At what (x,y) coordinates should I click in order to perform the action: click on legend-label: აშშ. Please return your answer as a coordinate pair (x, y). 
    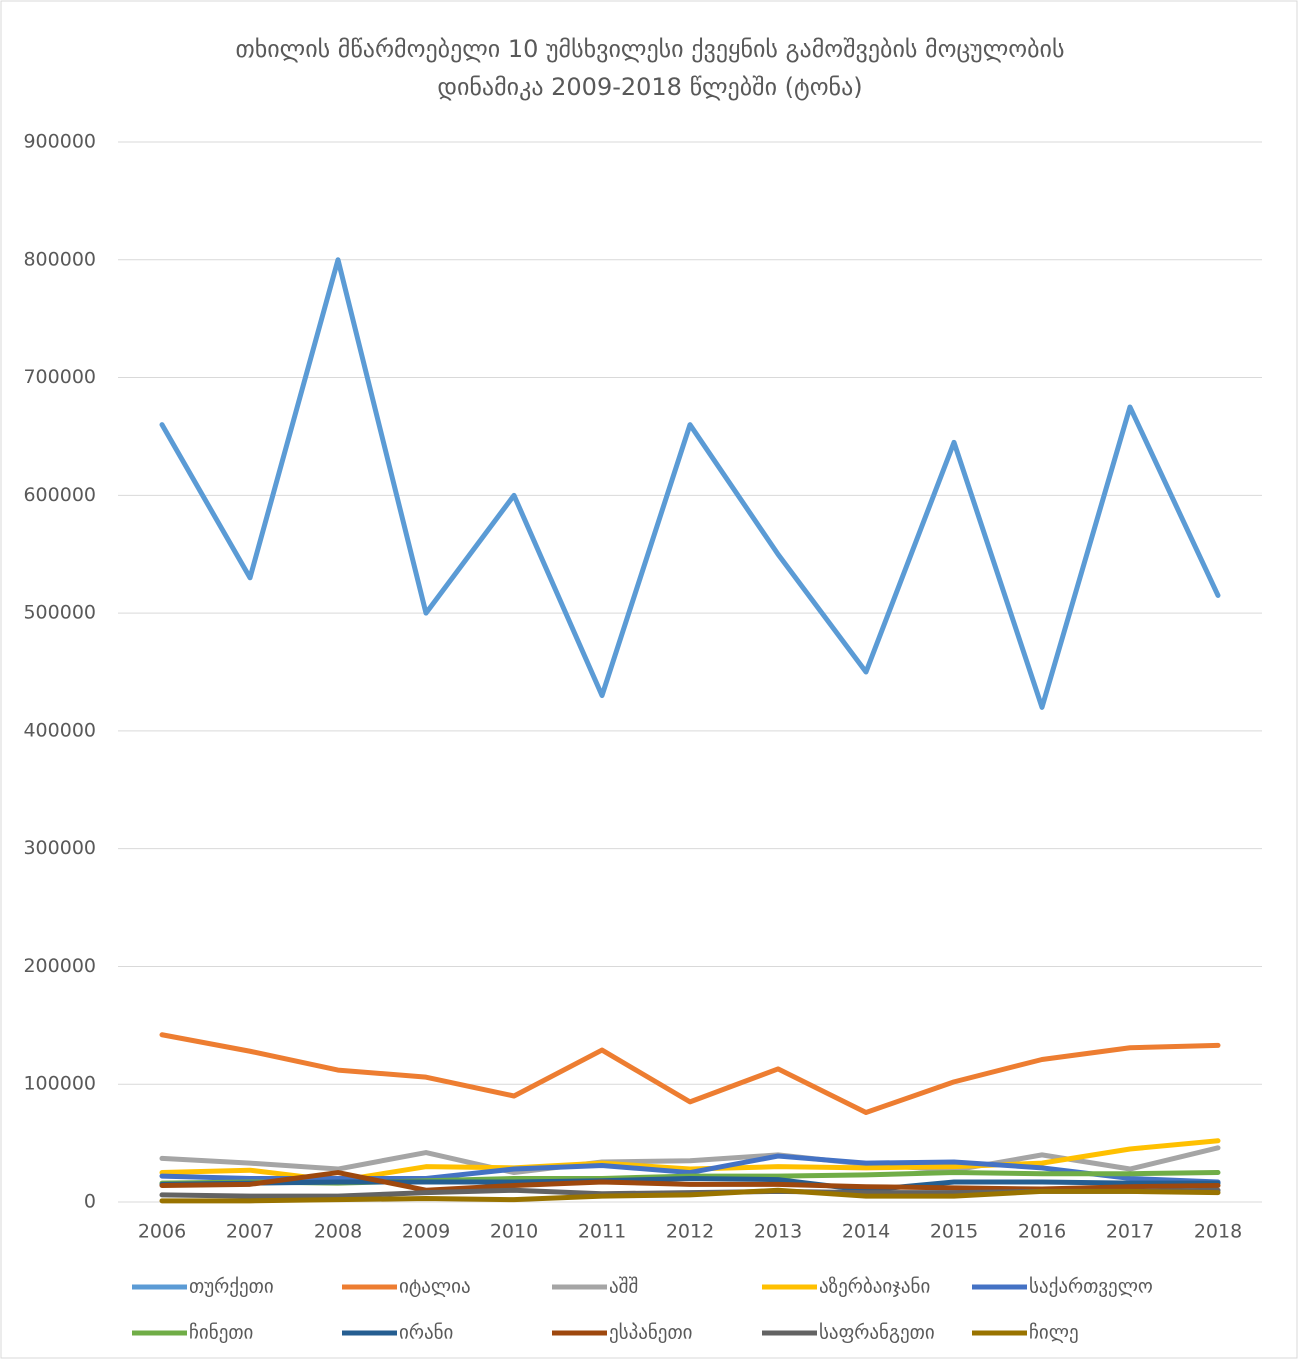
    Looking at the image, I should click on (623, 1287).